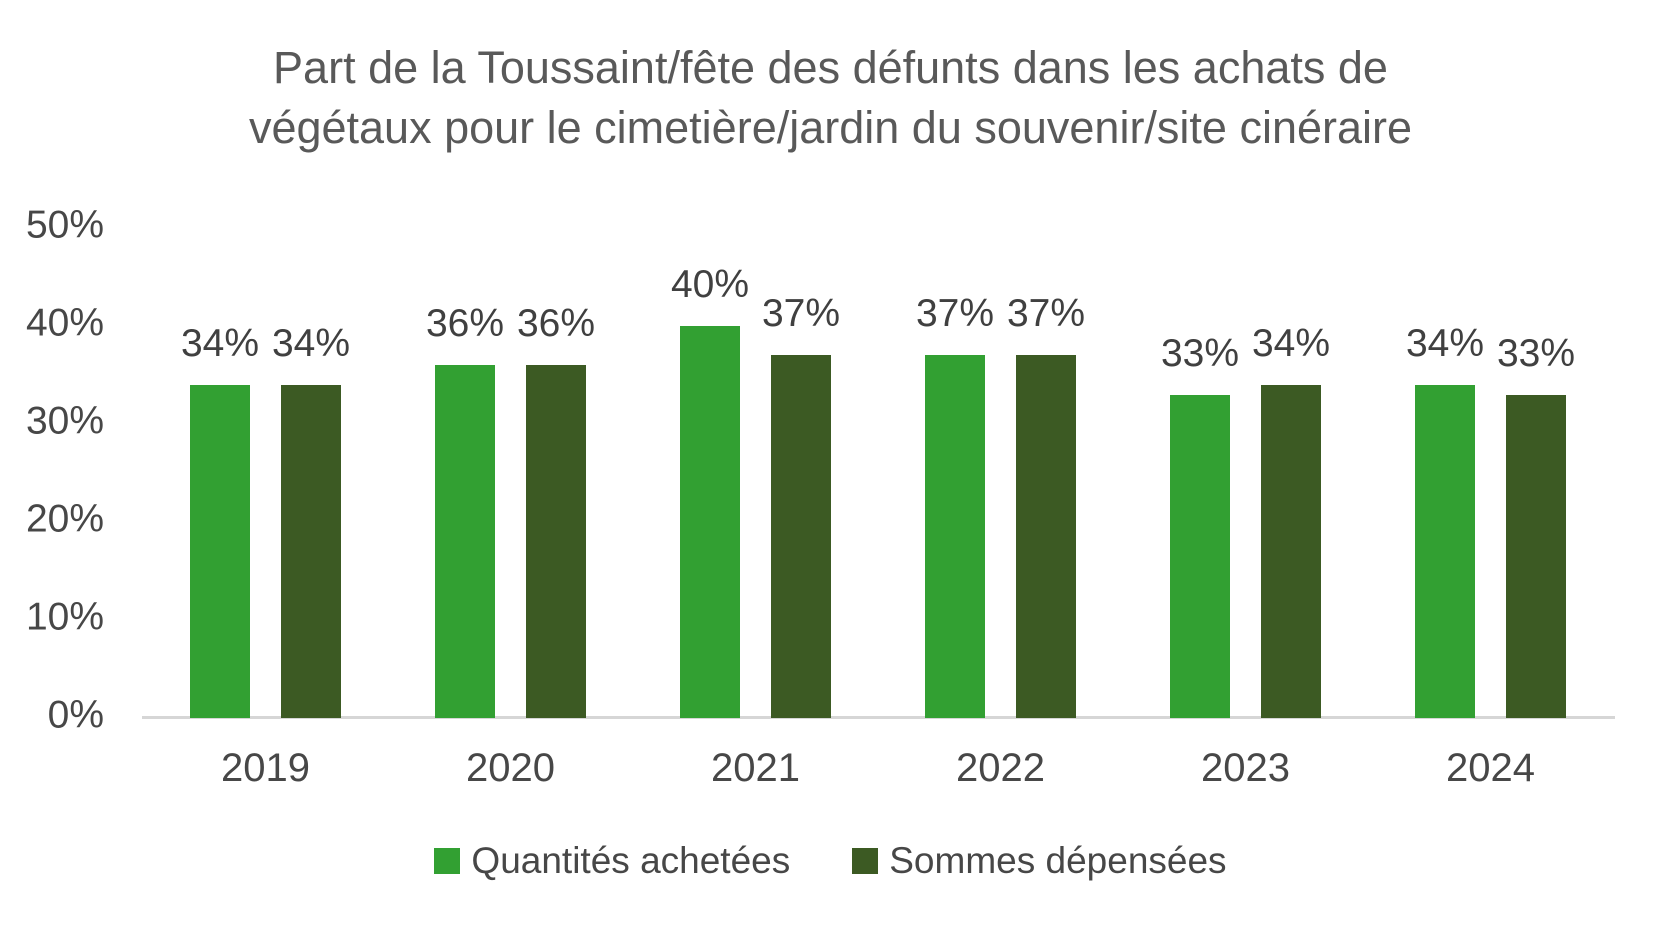 The height and width of the screenshot is (930, 1661). Describe the element at coordinates (64, 617) in the screenshot. I see `y-tick-label-10: 10%` at that location.